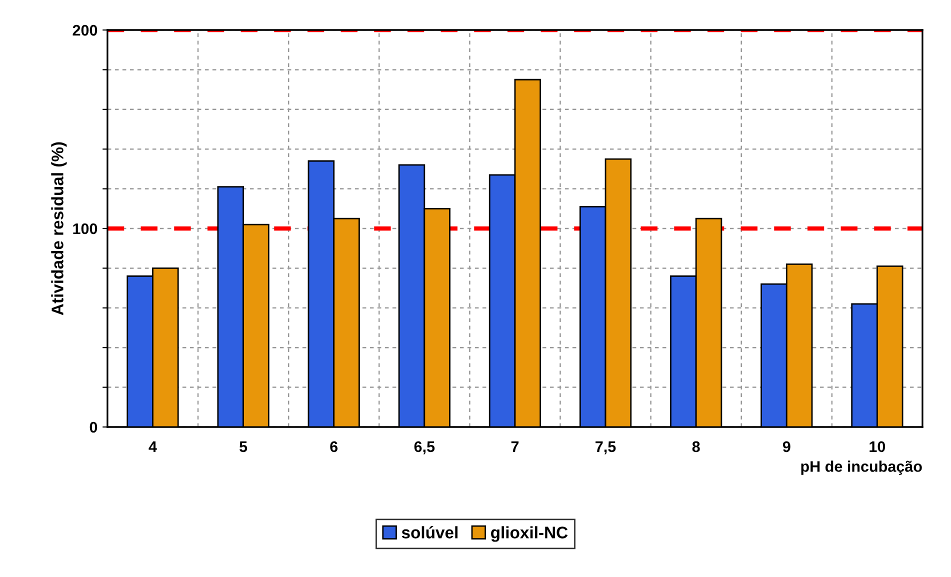 Image resolution: width=951 pixels, height=577 pixels. What do you see at coordinates (786, 446) in the screenshot?
I see `x-tick-label: 9` at bounding box center [786, 446].